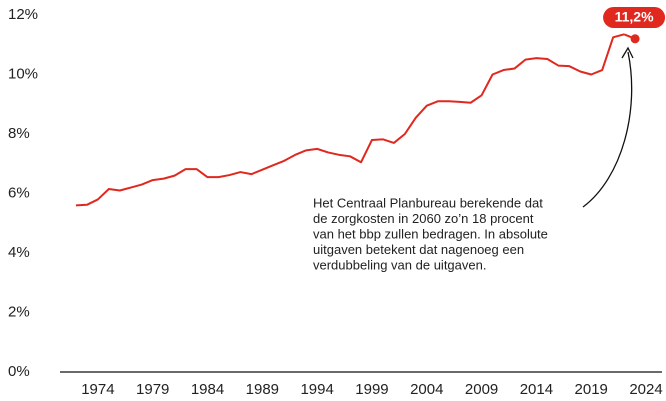  Describe the element at coordinates (23, 73) in the screenshot. I see `y-tick-label: 10%` at that location.